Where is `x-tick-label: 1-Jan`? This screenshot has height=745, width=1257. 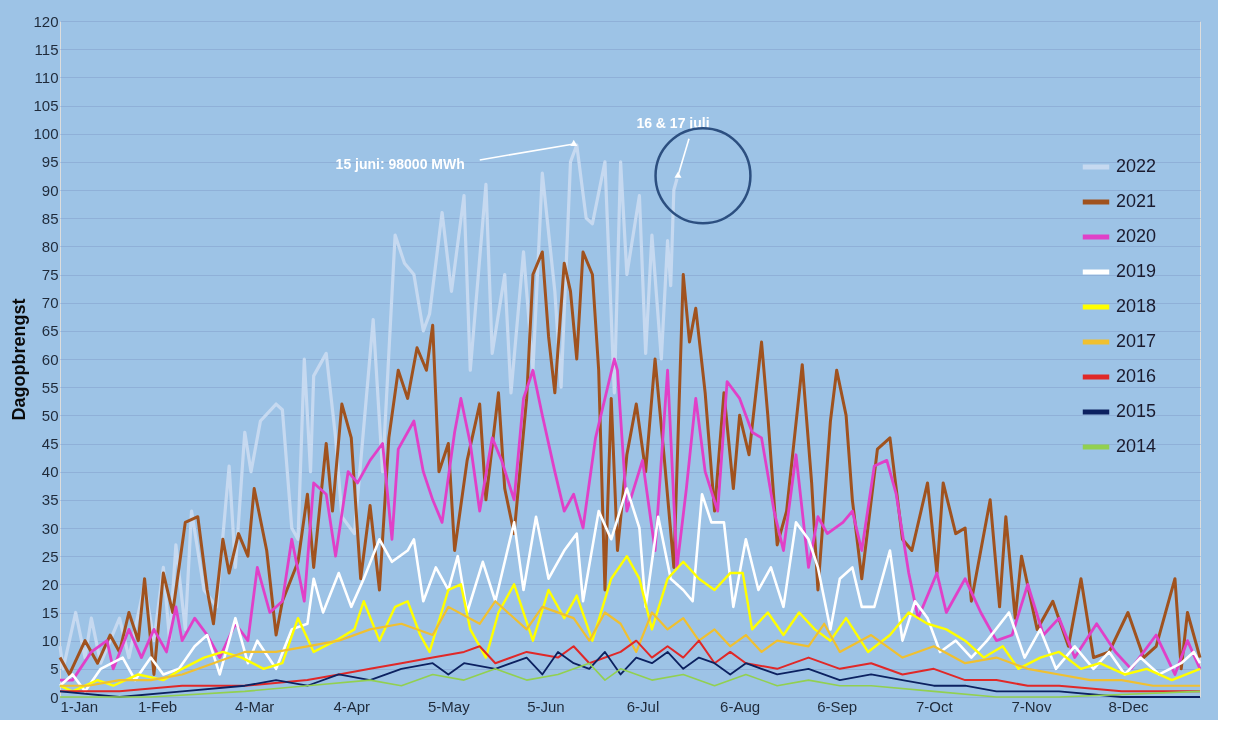
x-tick-label: 1-Jan is located at coordinates (79, 706).